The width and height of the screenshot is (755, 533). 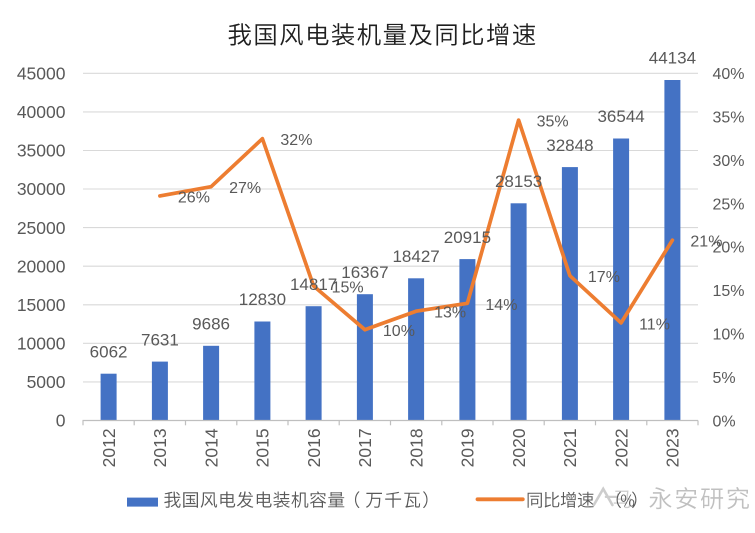 What do you see at coordinates (296, 140) in the screenshot?
I see `svg-text: 32%` at bounding box center [296, 140].